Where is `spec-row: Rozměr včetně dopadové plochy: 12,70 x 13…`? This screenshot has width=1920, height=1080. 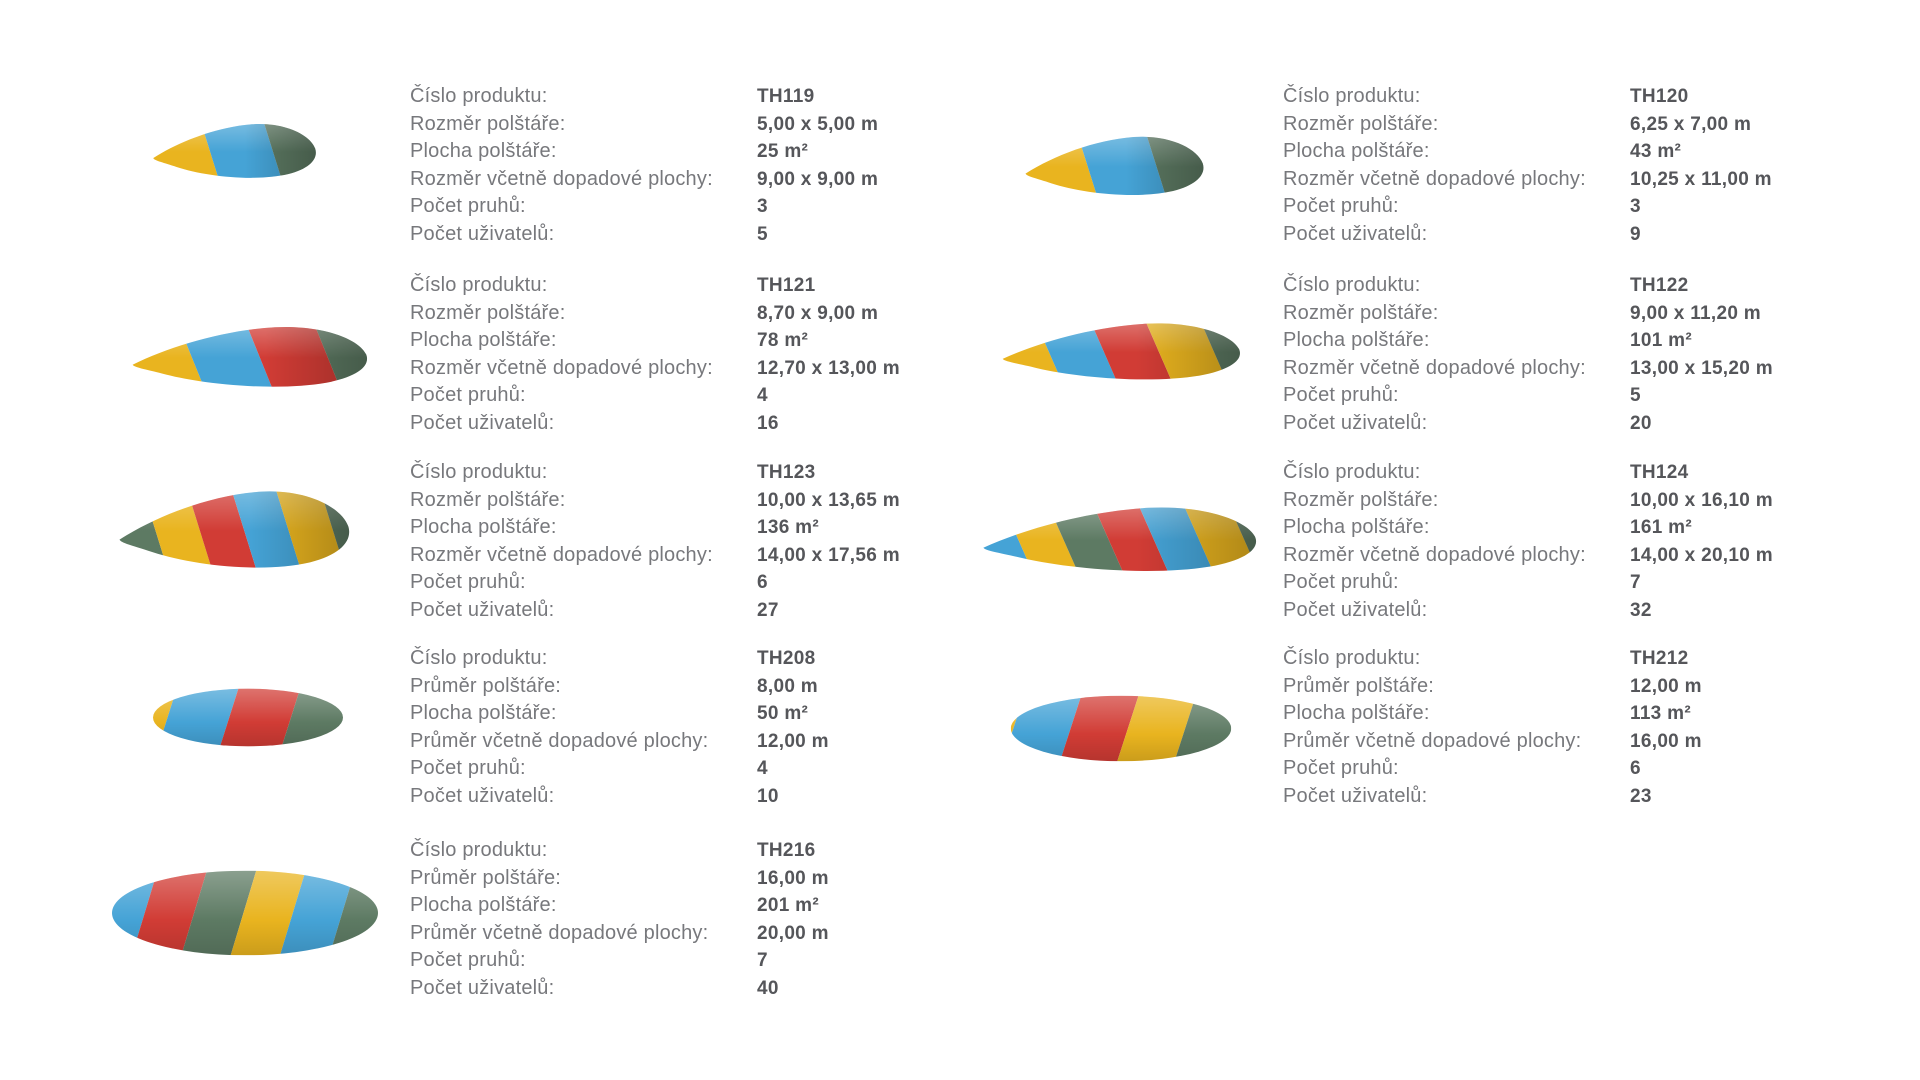 spec-row: Rozměr včetně dopadové plochy: 12,70 x 13… is located at coordinates (655, 369).